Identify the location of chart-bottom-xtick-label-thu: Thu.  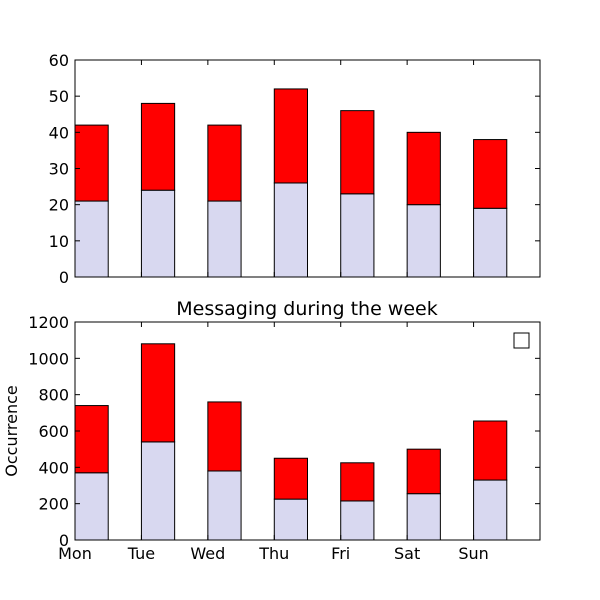
(273, 553).